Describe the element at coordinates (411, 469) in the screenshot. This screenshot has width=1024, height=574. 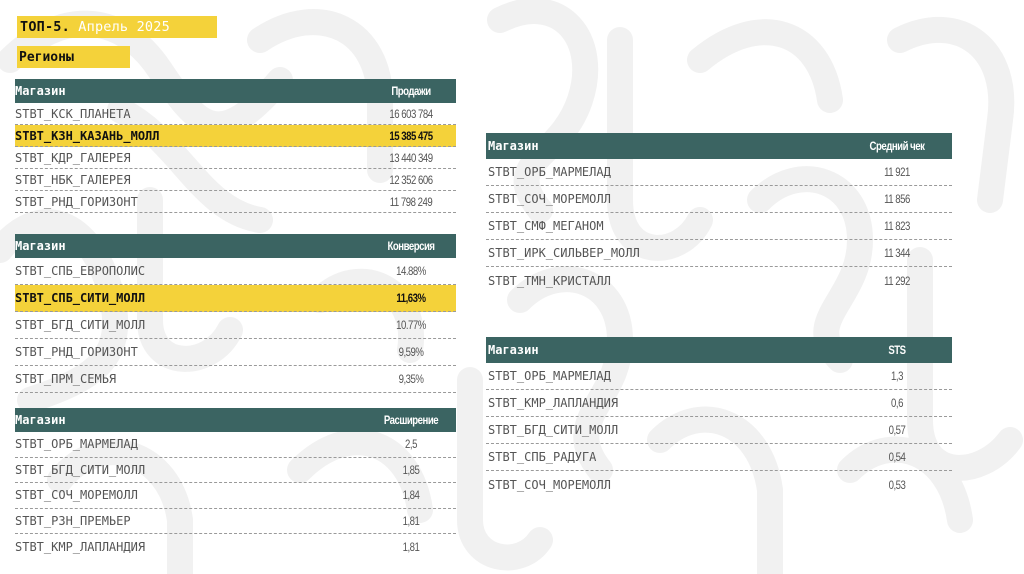
I see `row-value: 1,85` at that location.